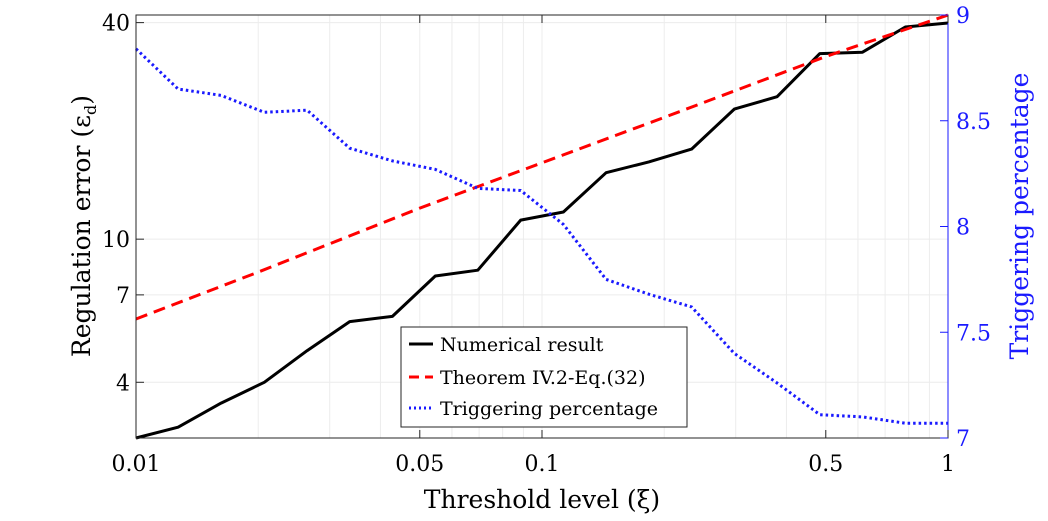 The width and height of the screenshot is (1048, 521). I want to click on y-left-axis-title-close: ), so click(81, 100).